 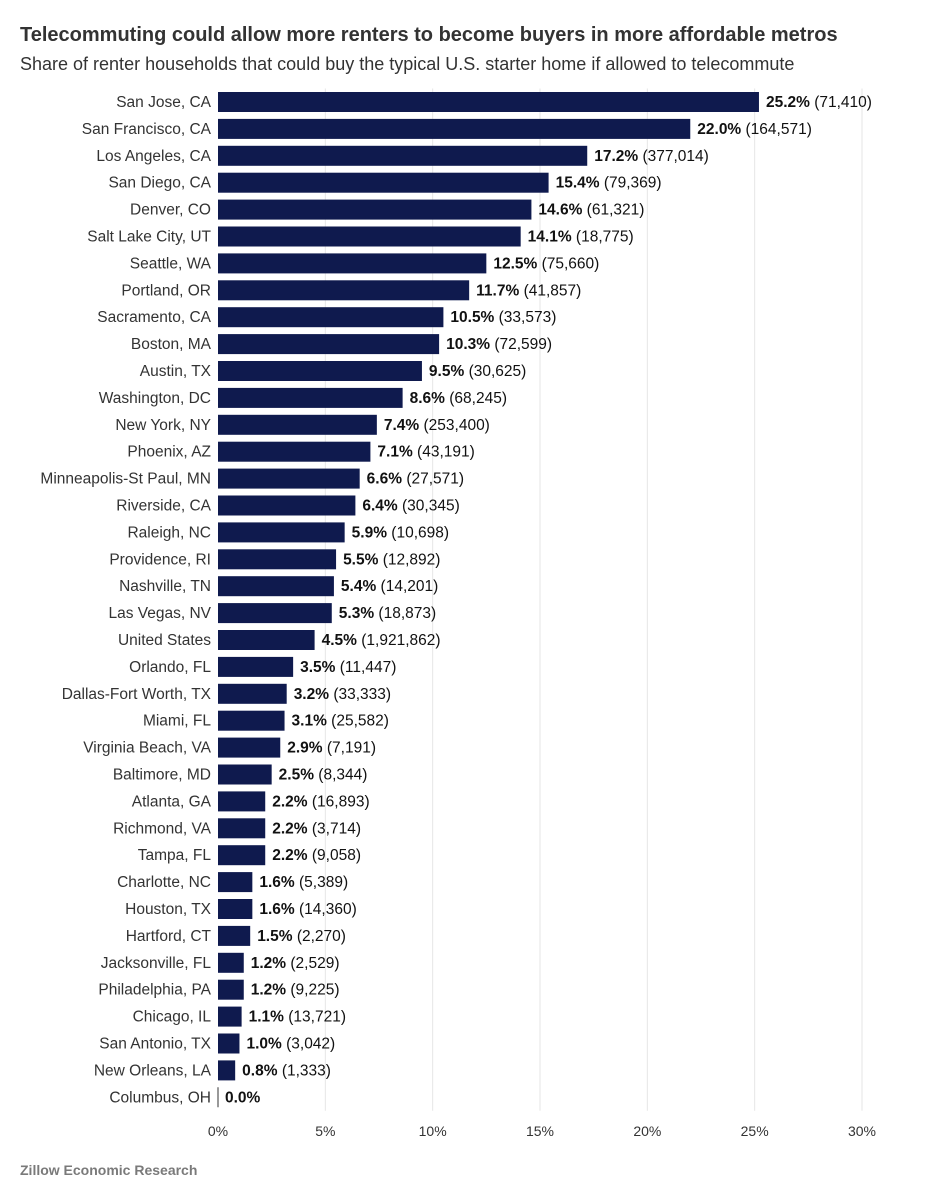 I want to click on value-count: (12,892), so click(x=409, y=559).